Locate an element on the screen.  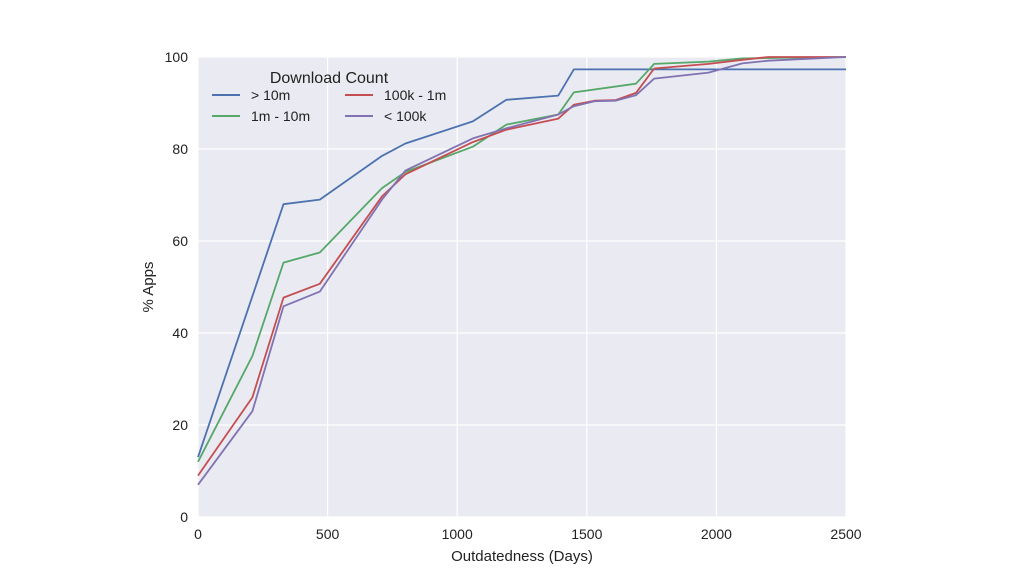
x-tick-label: 2500 is located at coordinates (845, 534).